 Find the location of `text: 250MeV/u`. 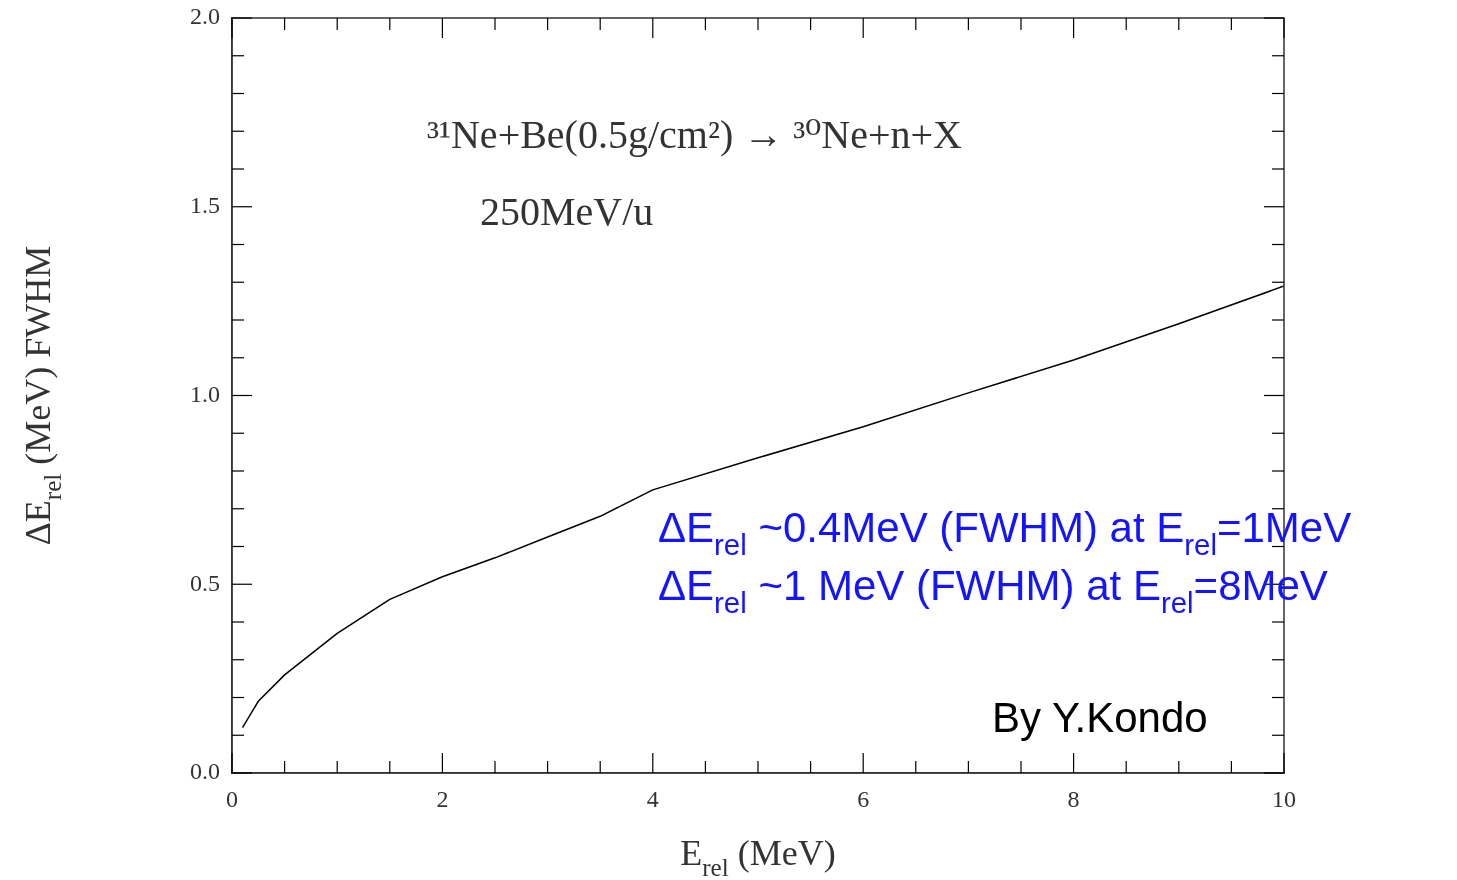

text: 250MeV/u is located at coordinates (567, 211).